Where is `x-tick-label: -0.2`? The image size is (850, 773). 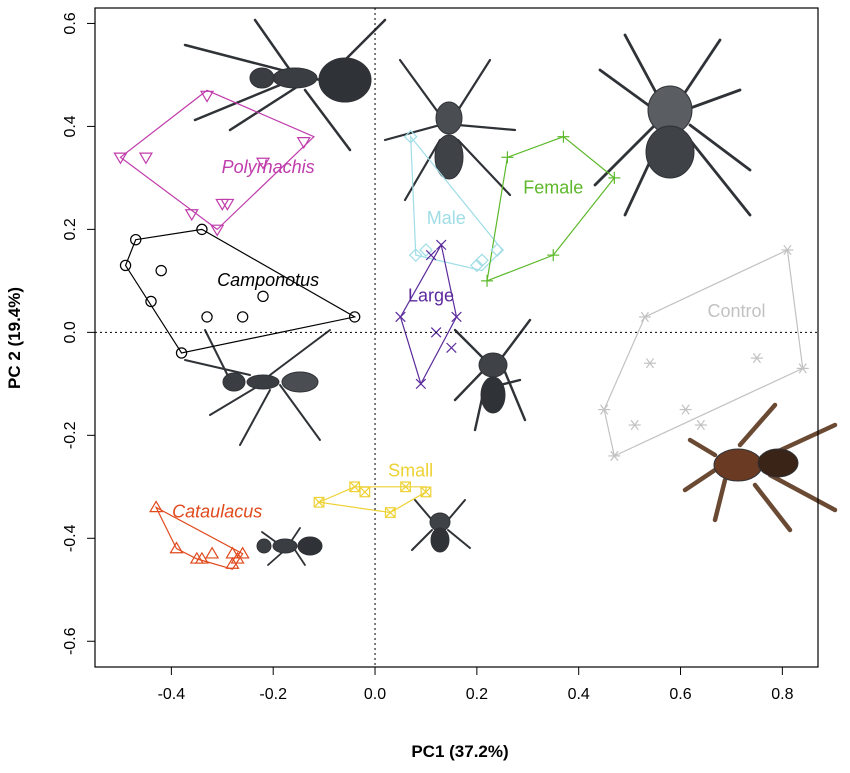 x-tick-label: -0.2 is located at coordinates (273, 694).